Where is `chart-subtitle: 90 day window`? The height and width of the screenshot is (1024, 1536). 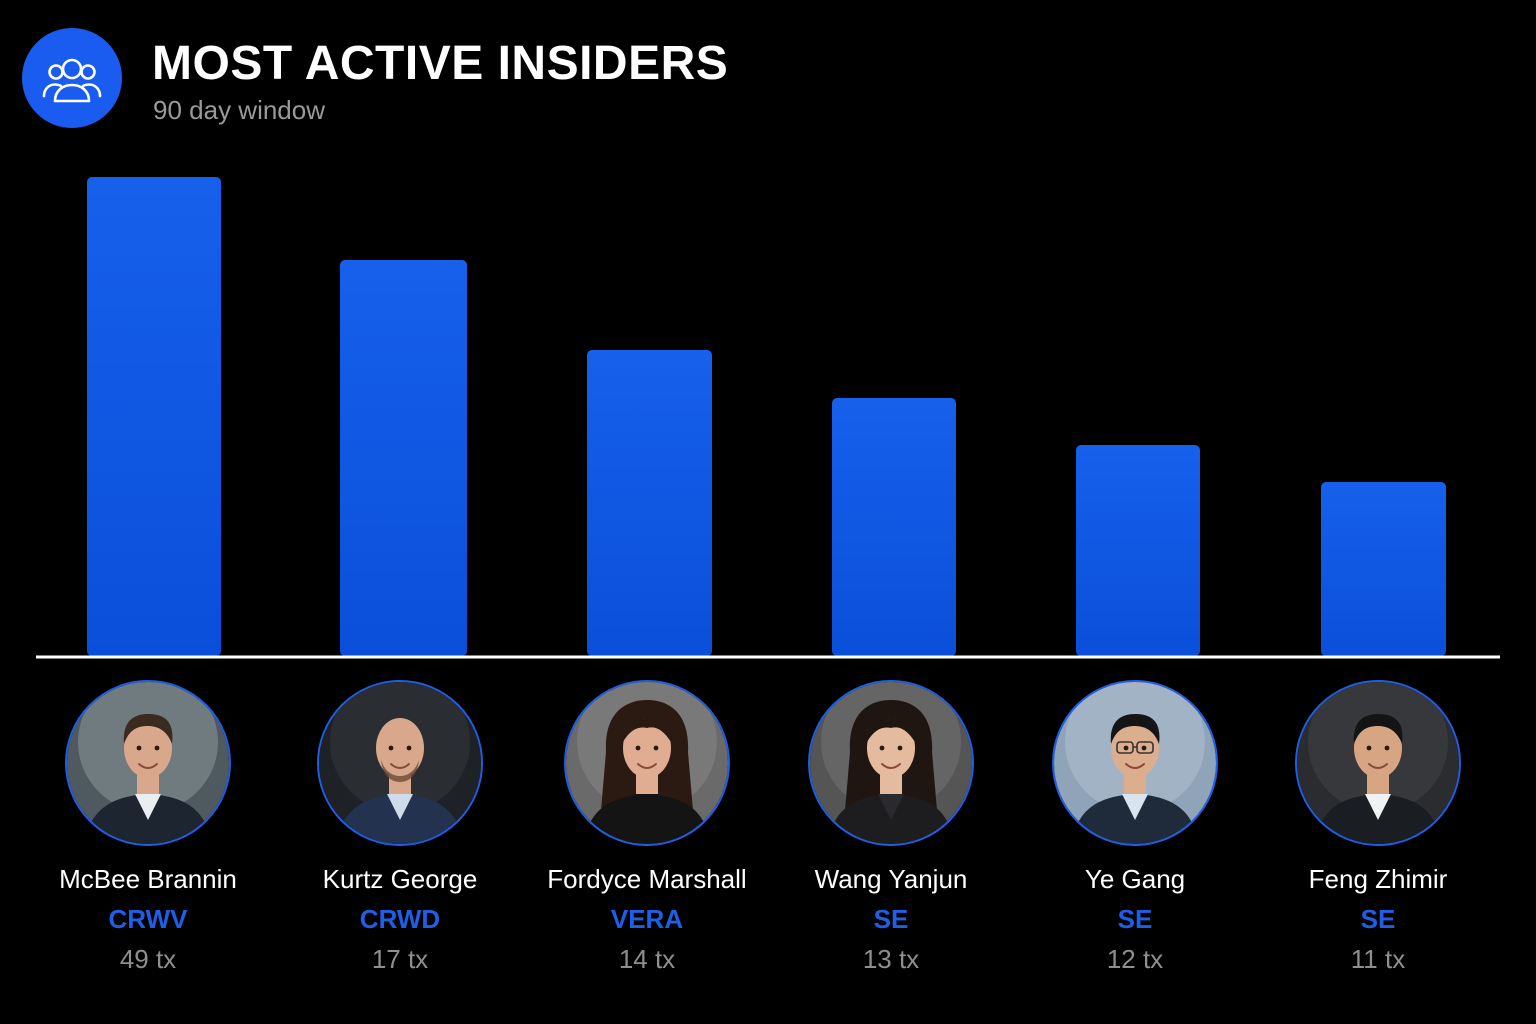 chart-subtitle: 90 day window is located at coordinates (239, 110).